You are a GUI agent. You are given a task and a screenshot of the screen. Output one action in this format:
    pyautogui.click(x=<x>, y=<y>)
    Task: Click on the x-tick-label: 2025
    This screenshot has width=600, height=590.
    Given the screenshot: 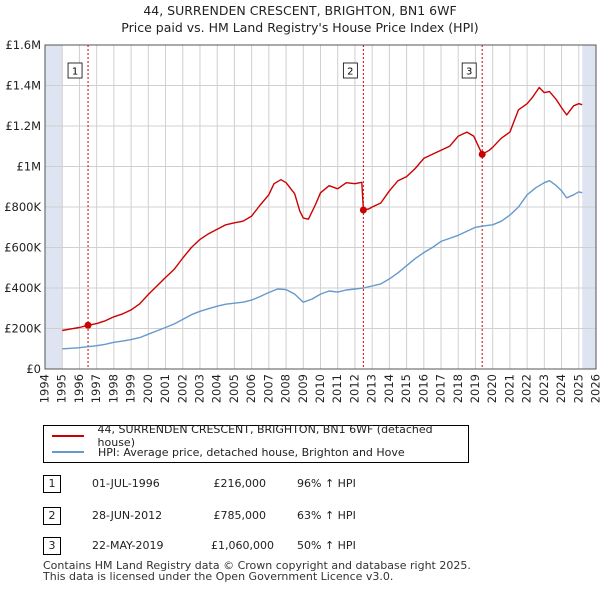 What is the action you would take?
    pyautogui.click(x=578, y=388)
    